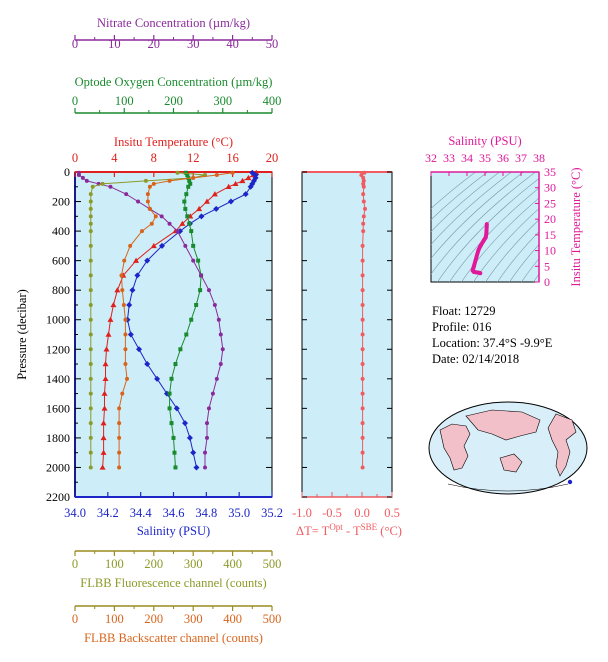  I want to click on pressure-tick-label: 1800, so click(58, 438).